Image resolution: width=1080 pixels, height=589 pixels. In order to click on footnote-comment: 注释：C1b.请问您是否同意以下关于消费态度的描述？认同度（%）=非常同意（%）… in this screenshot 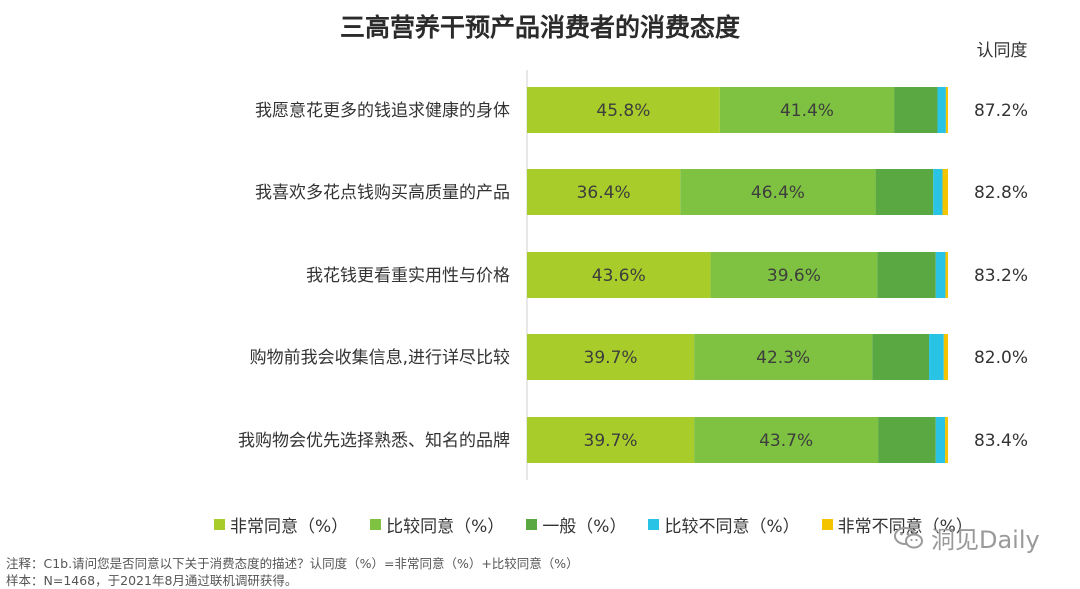, I will do `click(292, 563)`.